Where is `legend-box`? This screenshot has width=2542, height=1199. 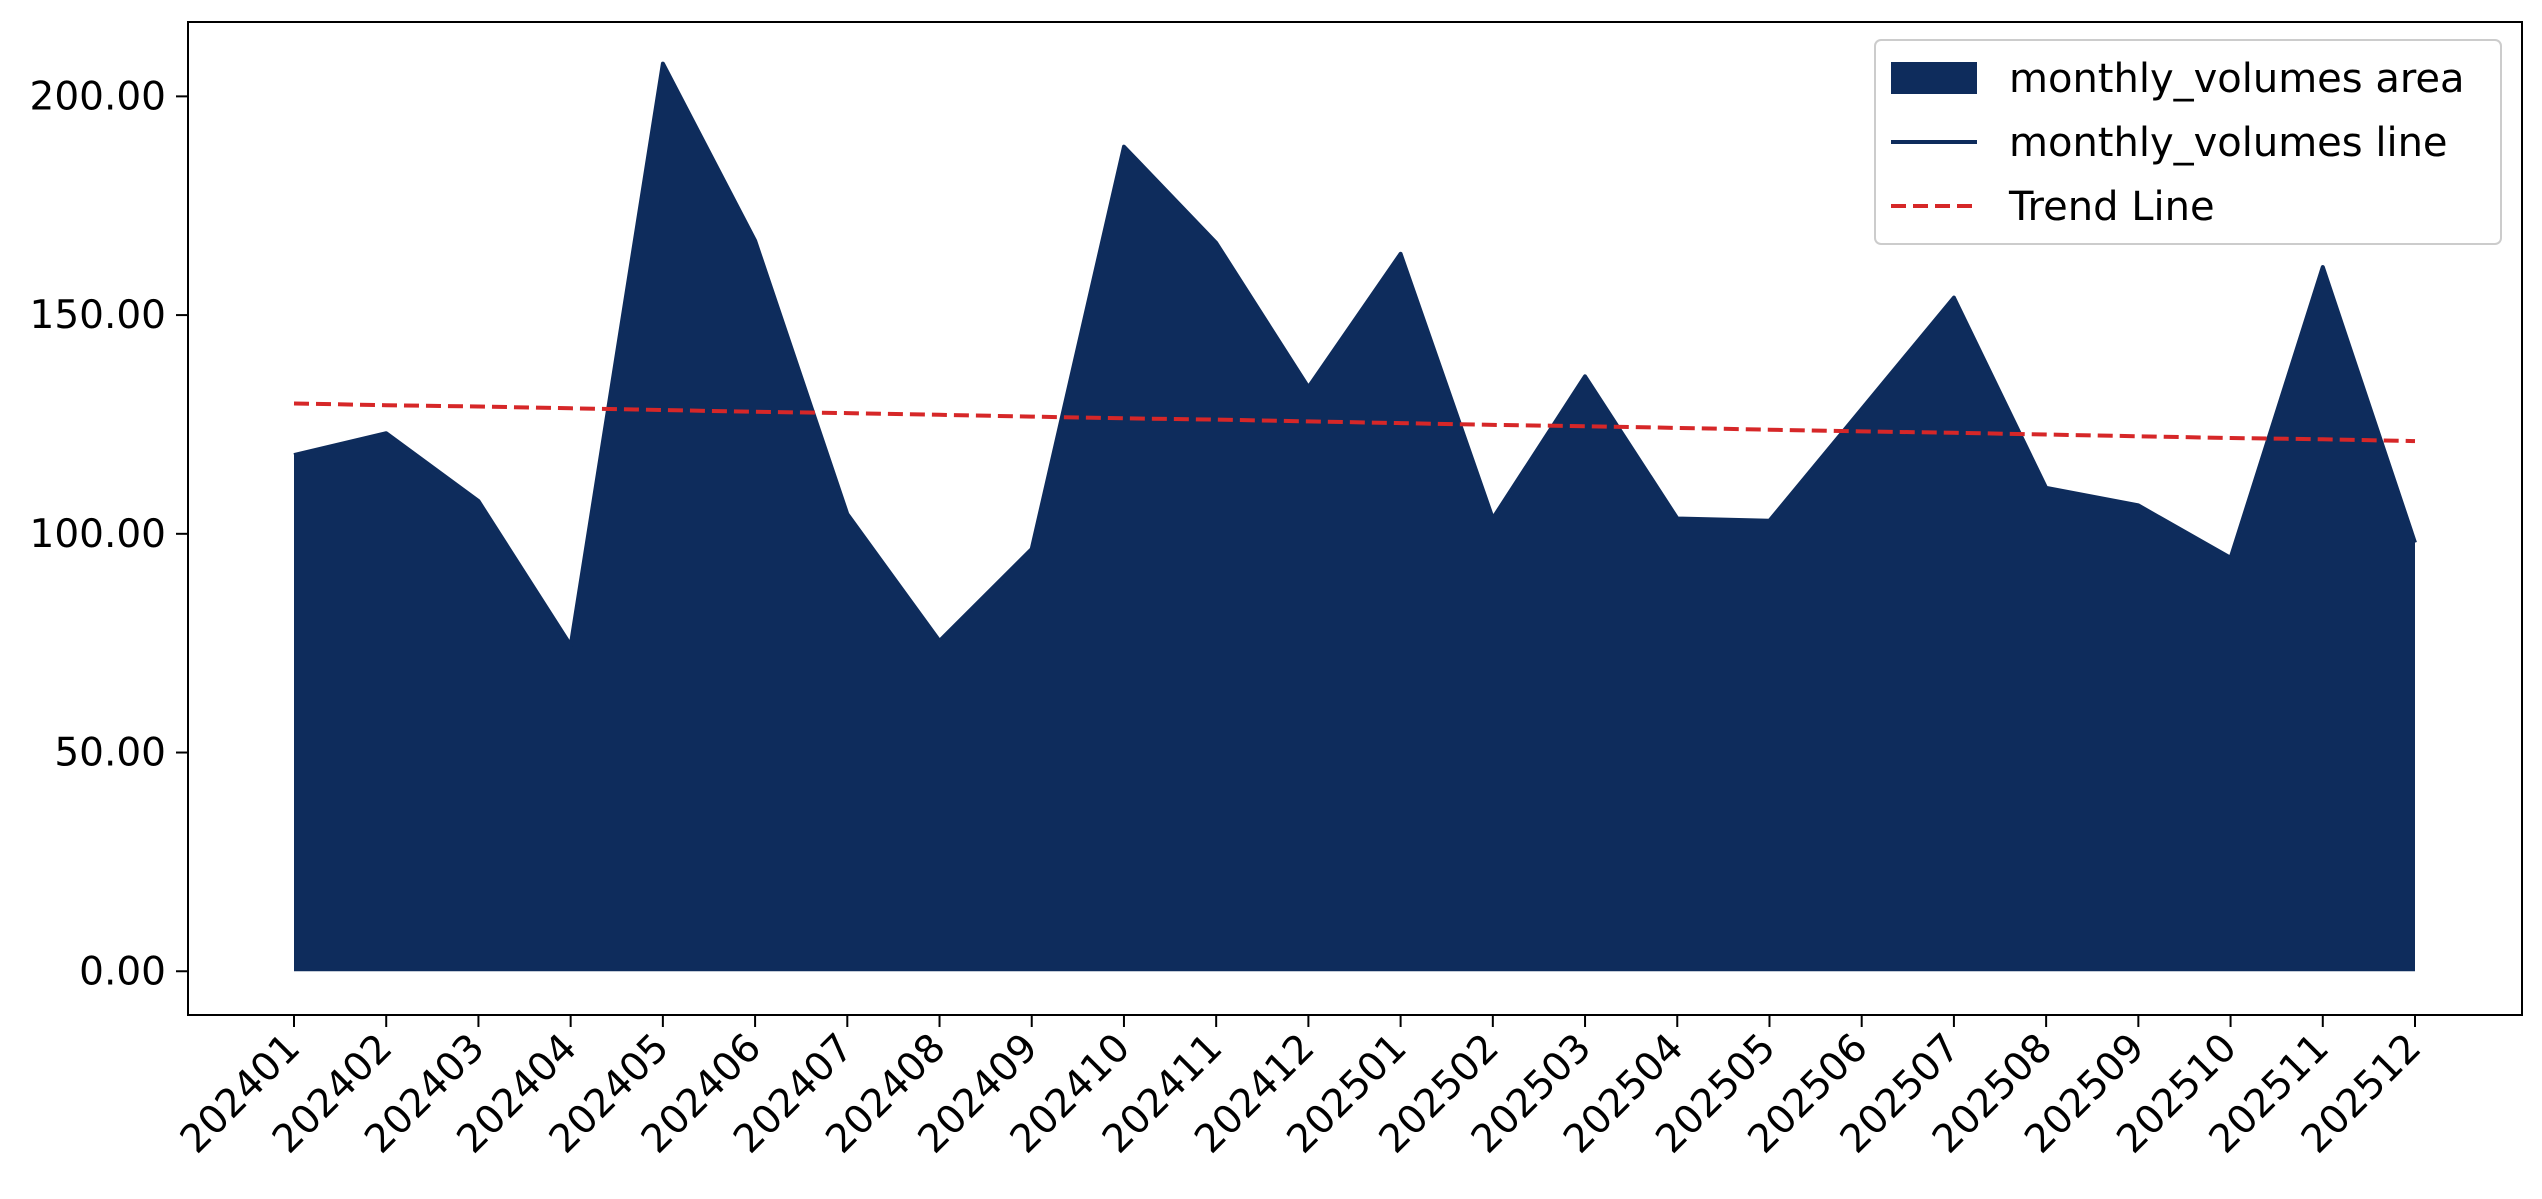
legend-box is located at coordinates (2188, 142).